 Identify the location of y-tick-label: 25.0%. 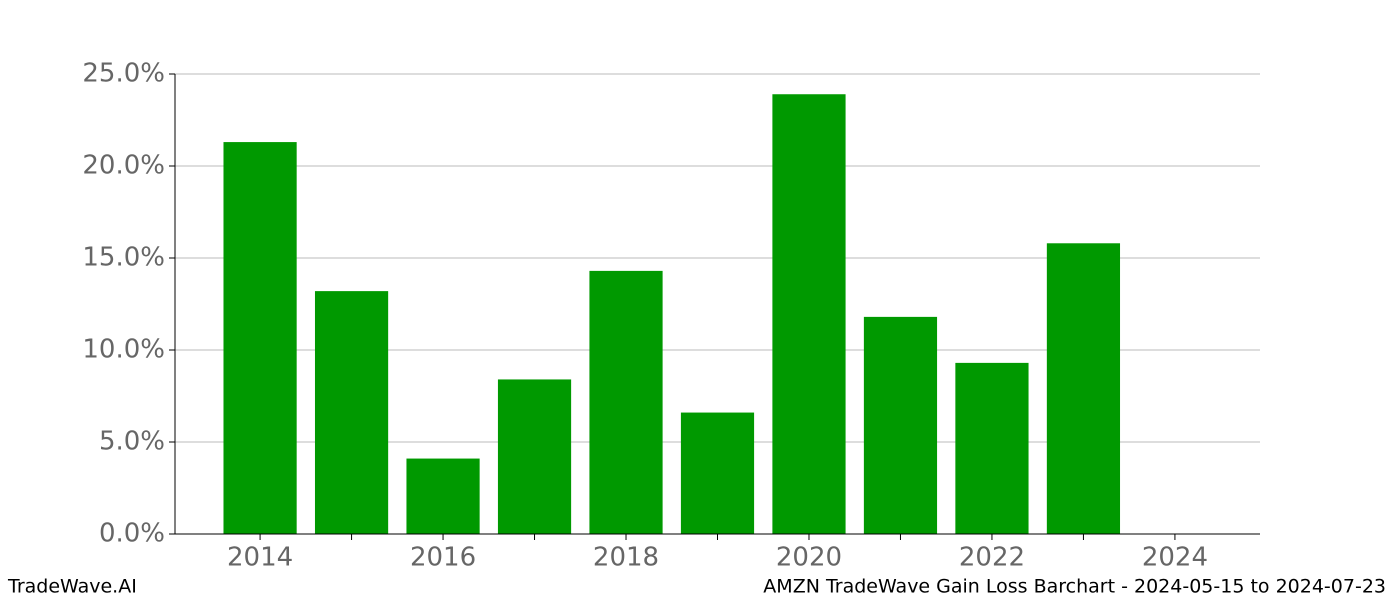
(123, 74).